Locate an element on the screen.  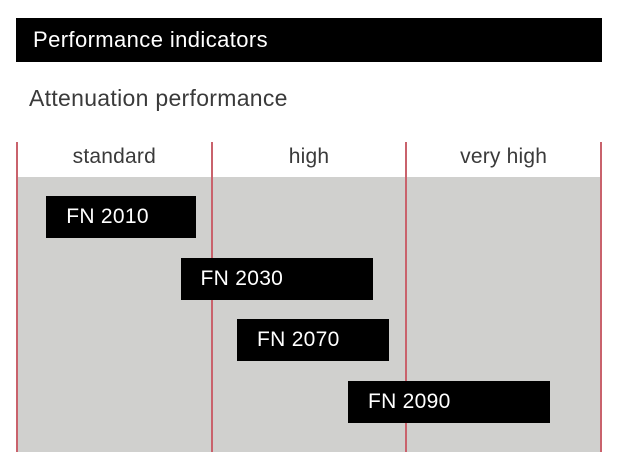
title-bar: Performance indicators is located at coordinates (309, 40).